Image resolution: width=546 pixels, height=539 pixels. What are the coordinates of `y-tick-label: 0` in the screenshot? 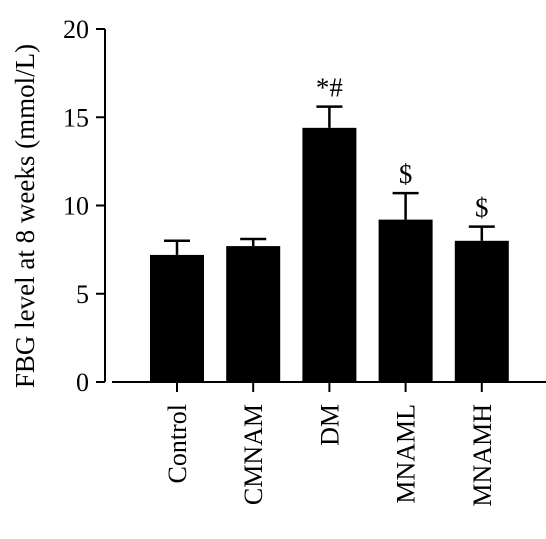 It's located at (82, 382).